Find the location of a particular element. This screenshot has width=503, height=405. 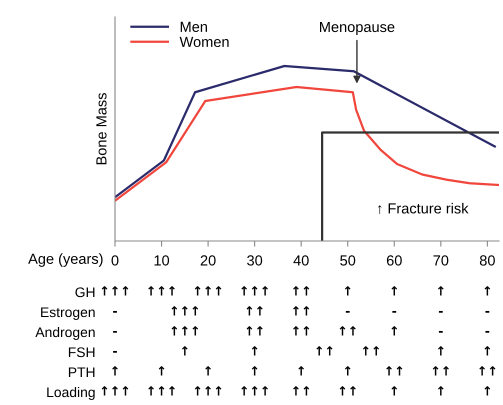

x-tick-label: 30 is located at coordinates (254, 260).